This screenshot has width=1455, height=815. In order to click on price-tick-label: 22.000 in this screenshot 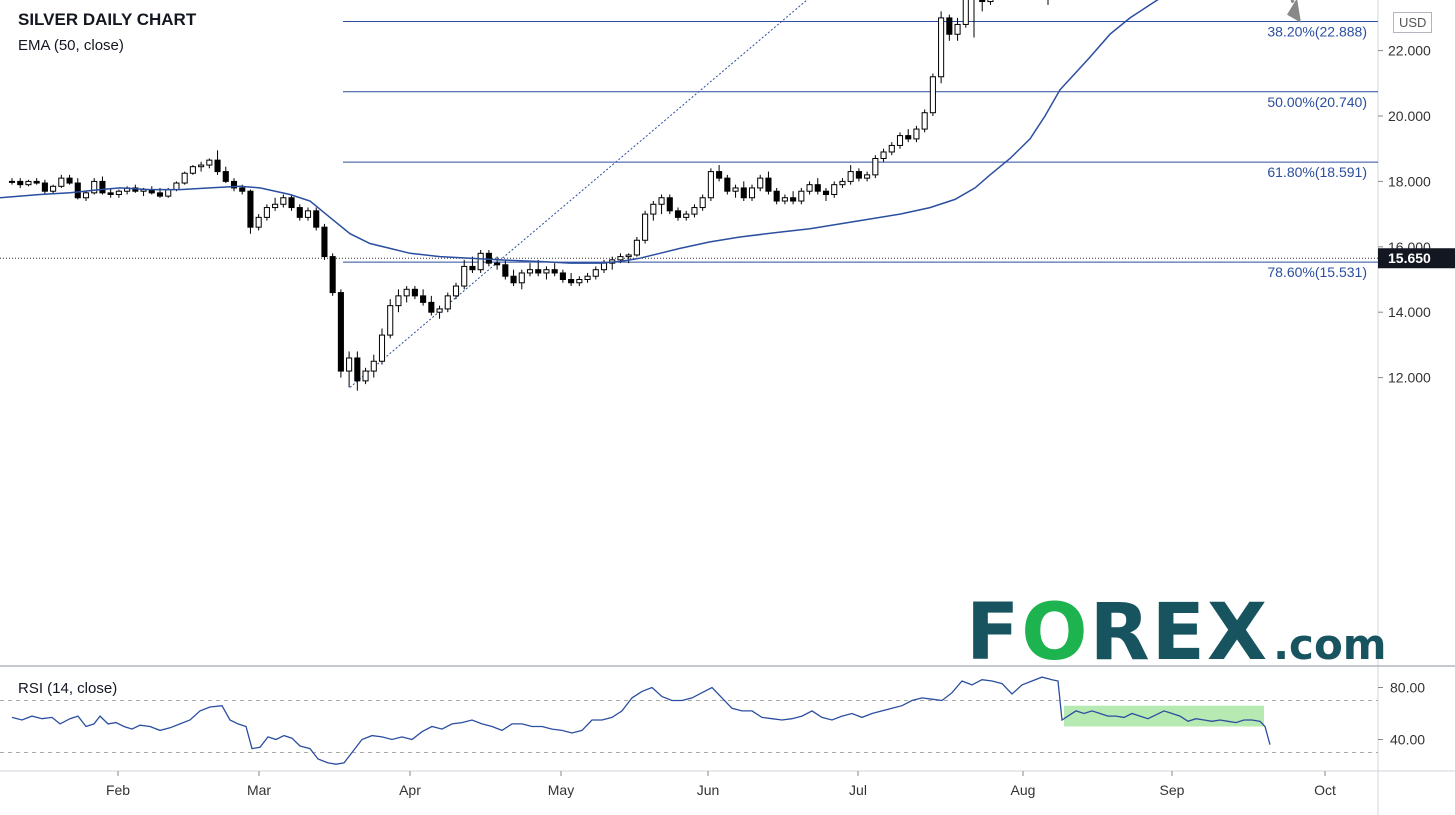, I will do `click(1409, 51)`.